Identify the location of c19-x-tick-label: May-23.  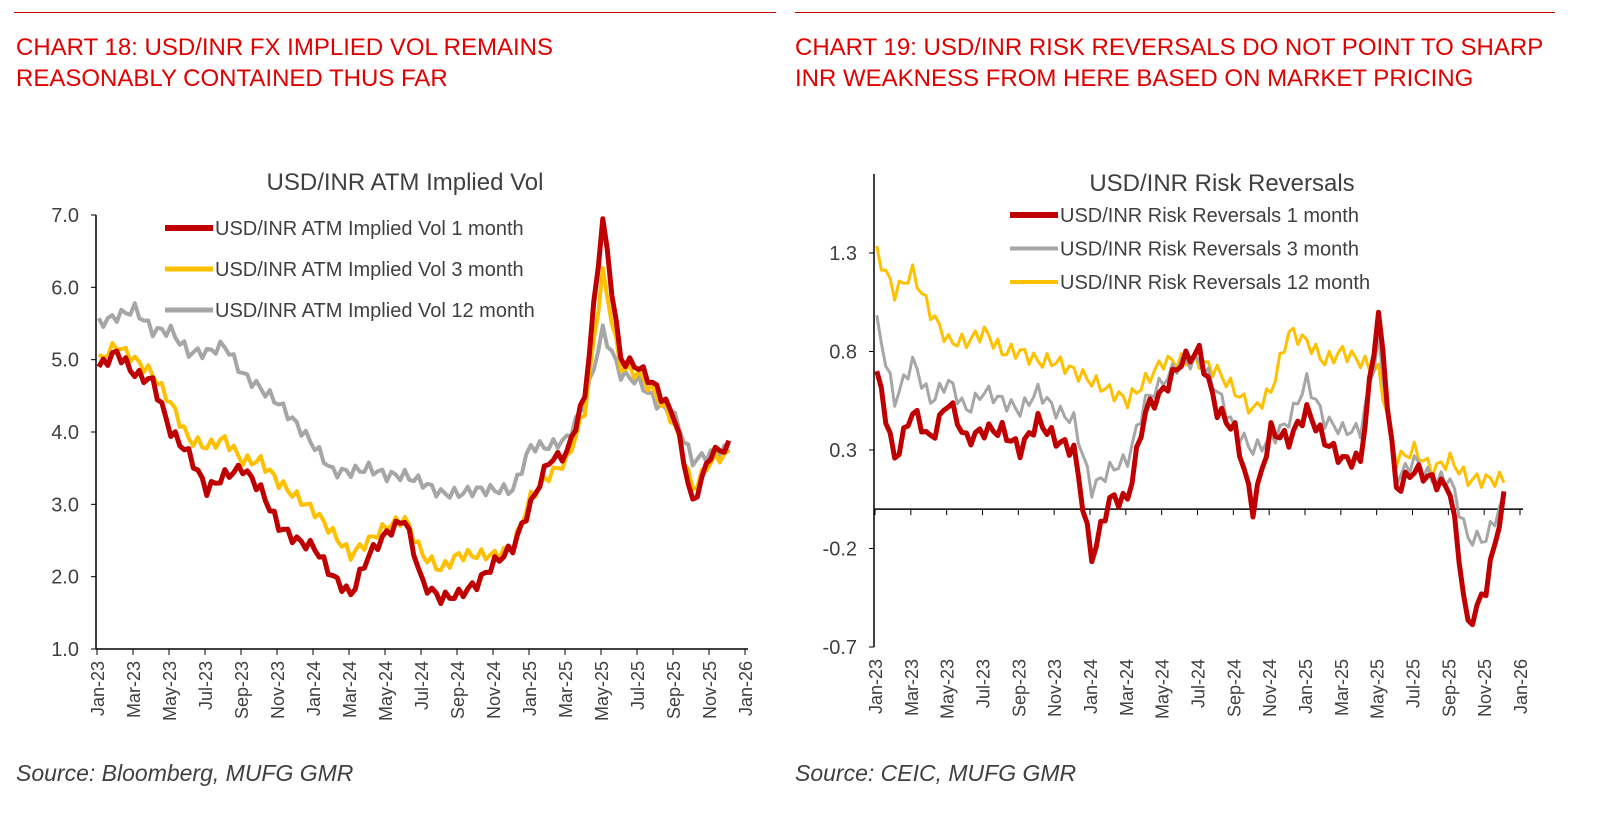
(948, 689).